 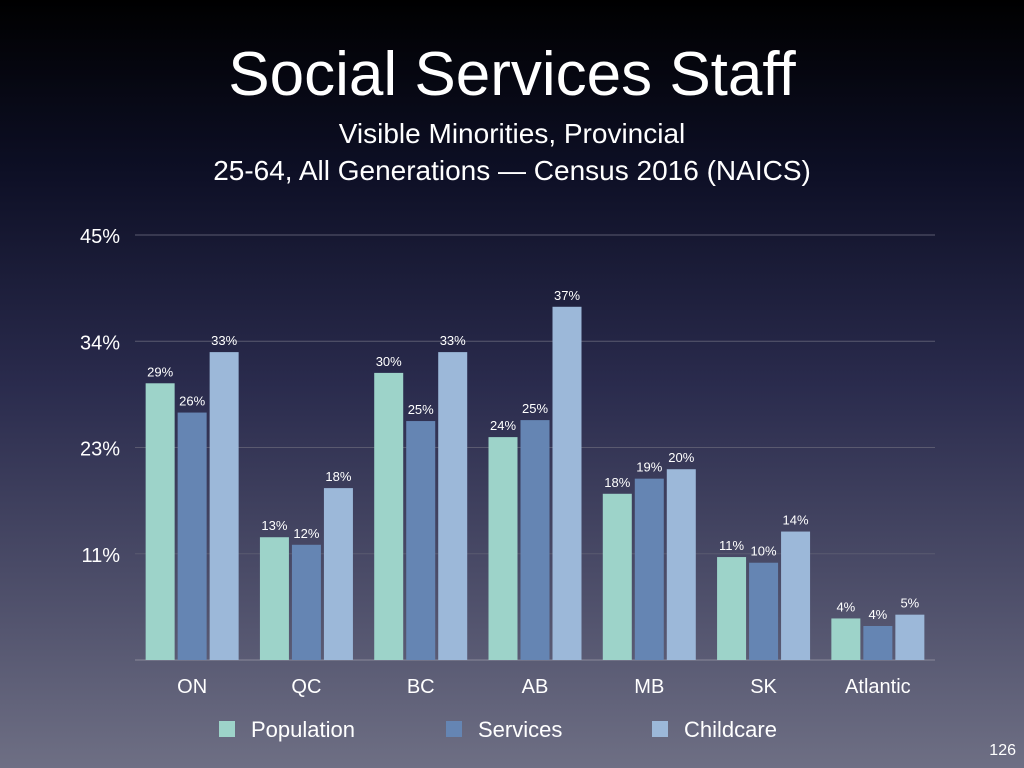 What do you see at coordinates (512, 133) in the screenshot?
I see `chart-subtitle-line-1: Visible Minorities, Provincial` at bounding box center [512, 133].